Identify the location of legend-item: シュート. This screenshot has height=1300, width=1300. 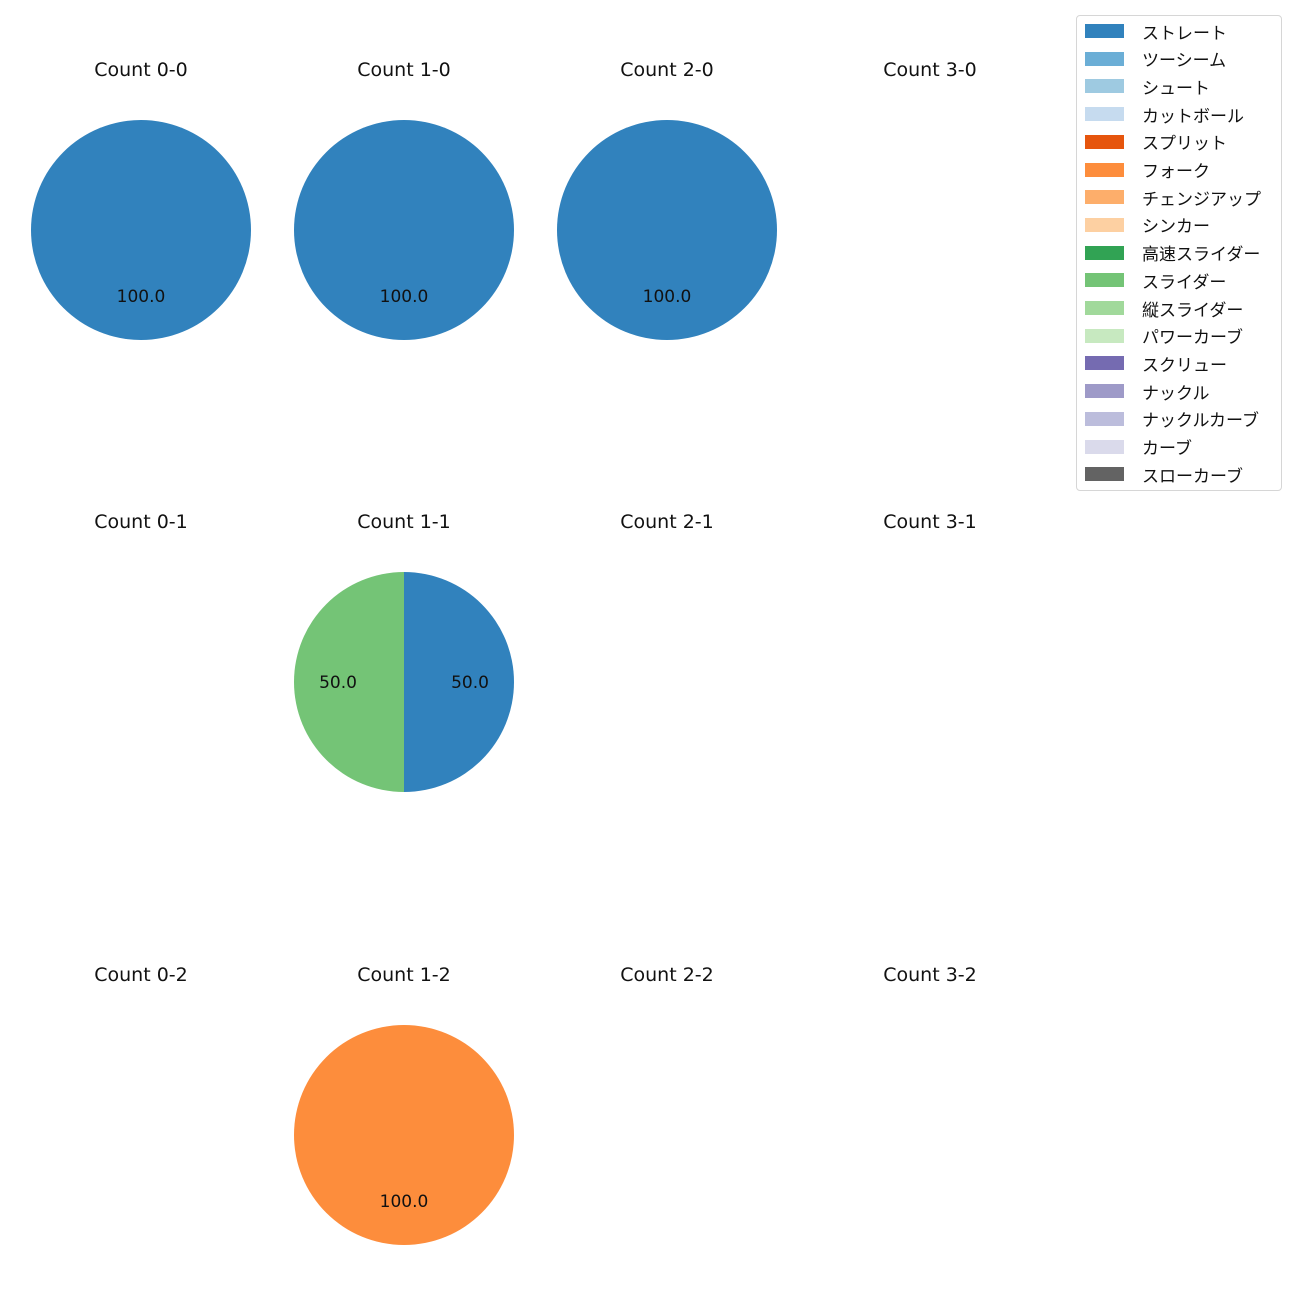
(1147, 87).